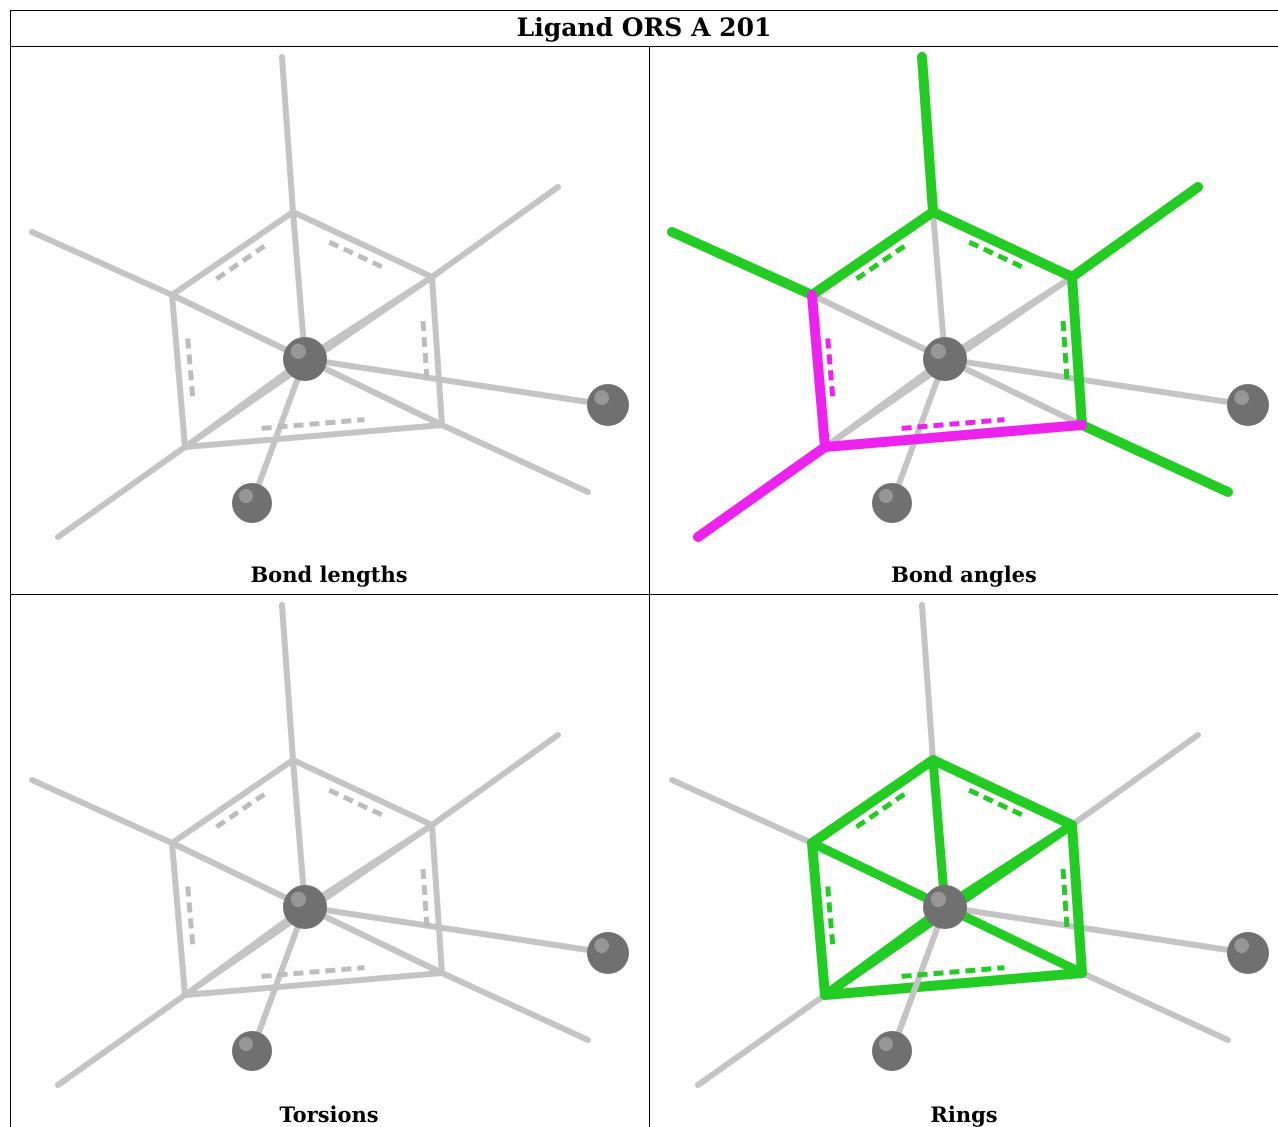 The image size is (1278, 1127). What do you see at coordinates (329, 574) in the screenshot?
I see `caption-bond-lengths: Bond lengths` at bounding box center [329, 574].